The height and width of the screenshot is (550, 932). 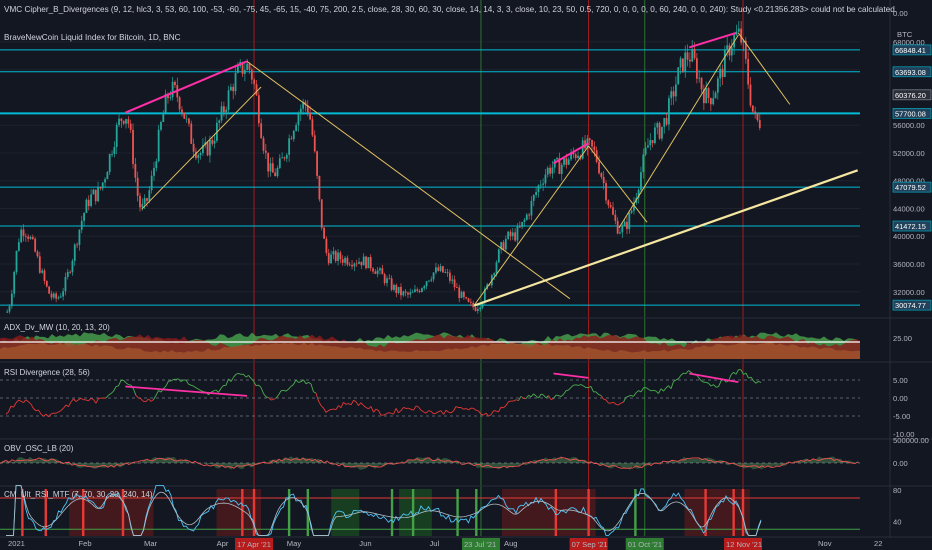 What do you see at coordinates (878, 543) in the screenshot?
I see `time-axis-label: 22` at bounding box center [878, 543].